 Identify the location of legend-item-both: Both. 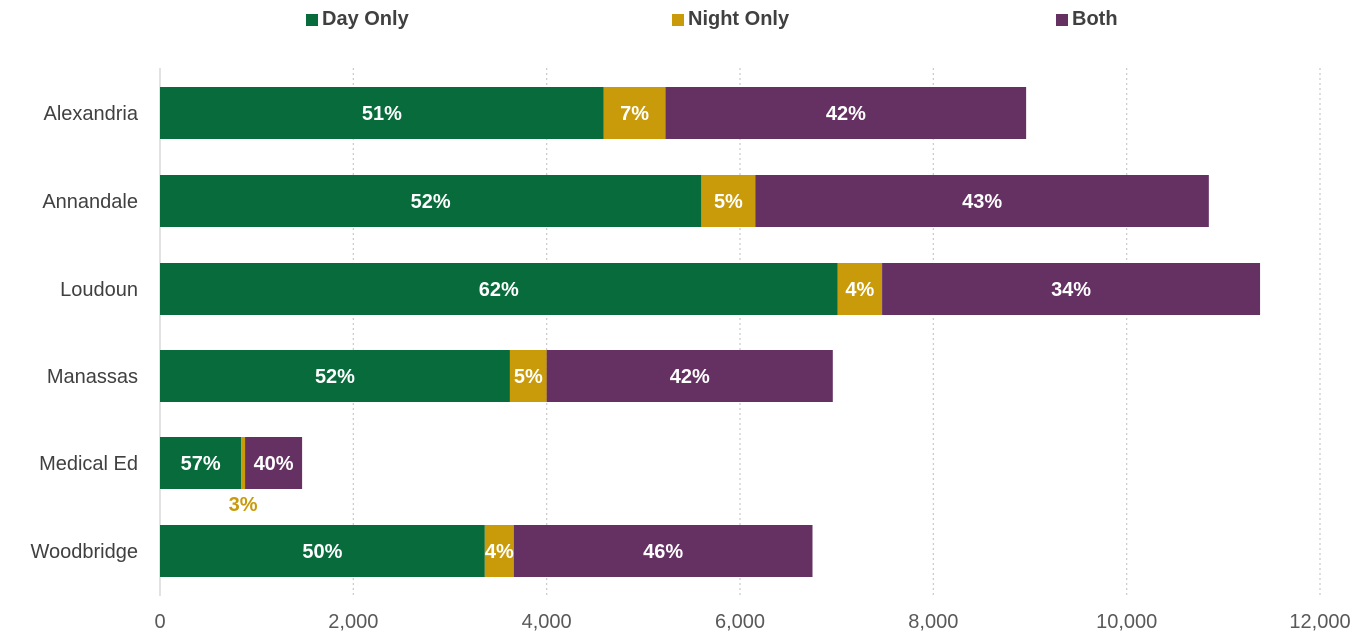
(1087, 19).